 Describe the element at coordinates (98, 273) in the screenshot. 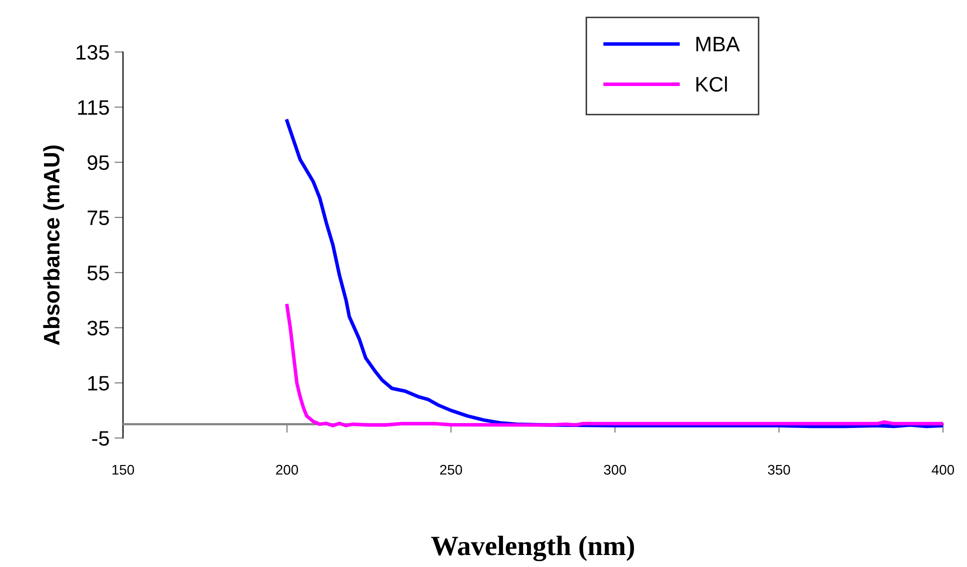

I see `y-tick-label: 55` at that location.